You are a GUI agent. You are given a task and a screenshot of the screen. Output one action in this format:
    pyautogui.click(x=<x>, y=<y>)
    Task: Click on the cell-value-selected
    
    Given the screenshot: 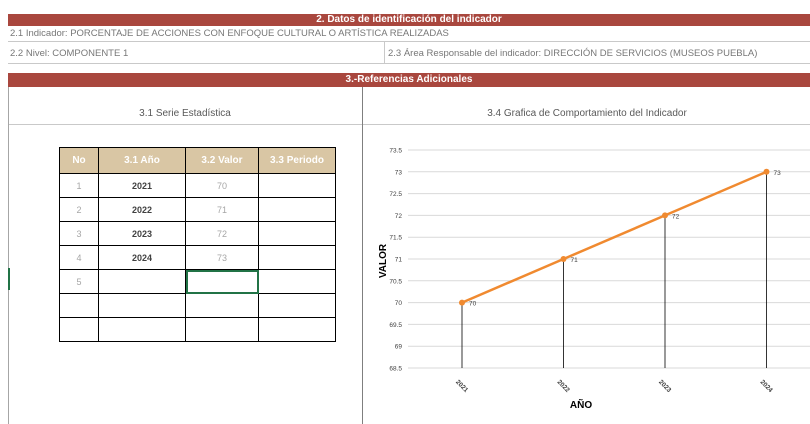 What is the action you would take?
    pyautogui.click(x=222, y=281)
    